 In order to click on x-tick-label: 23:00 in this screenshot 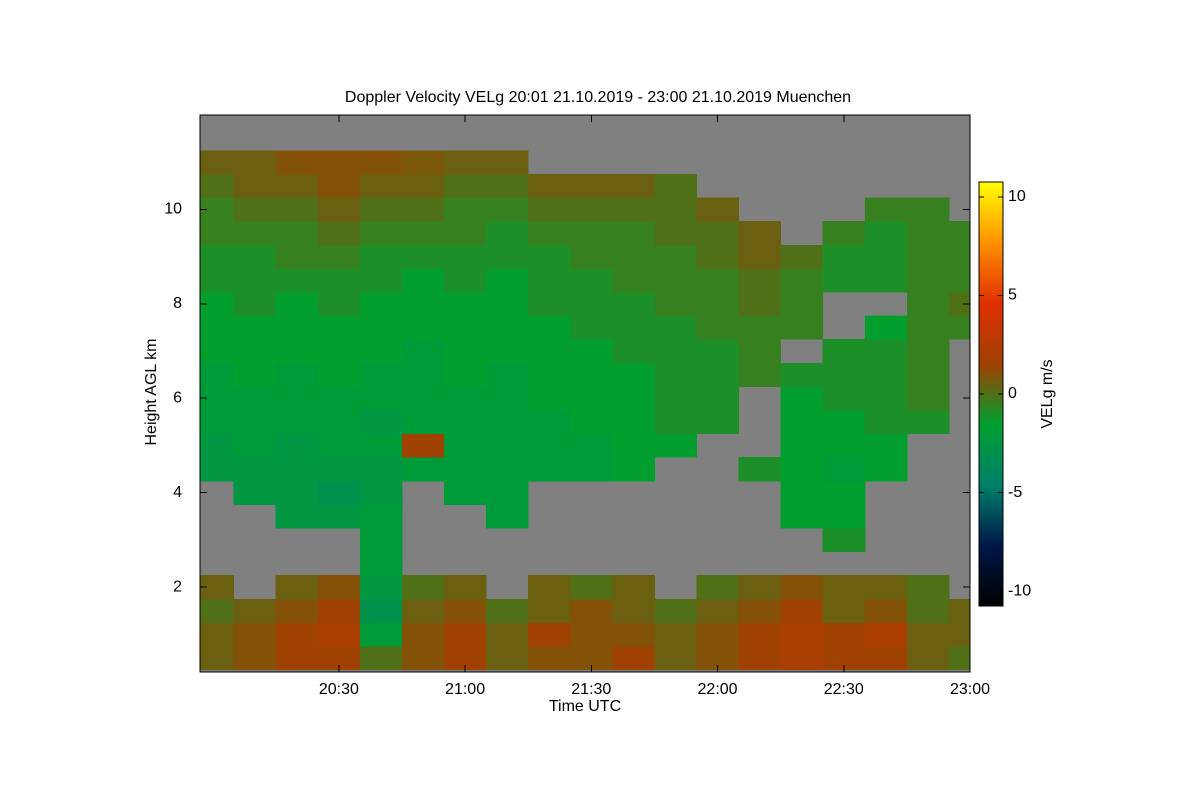, I will do `click(970, 689)`.